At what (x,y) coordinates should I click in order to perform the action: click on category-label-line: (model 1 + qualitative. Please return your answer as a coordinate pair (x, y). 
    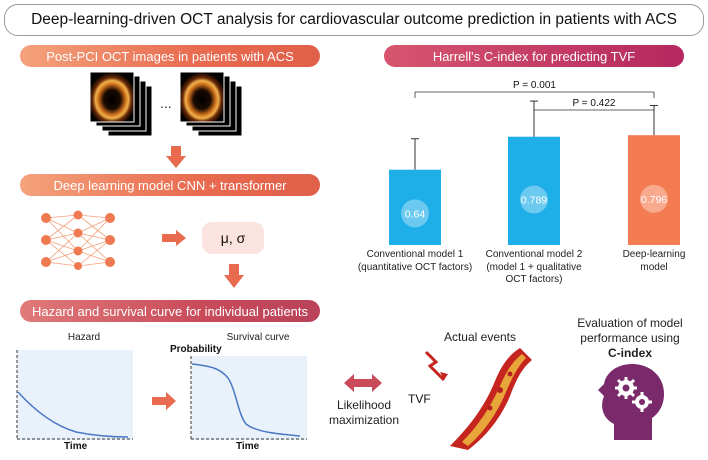
    Looking at the image, I should click on (534, 267).